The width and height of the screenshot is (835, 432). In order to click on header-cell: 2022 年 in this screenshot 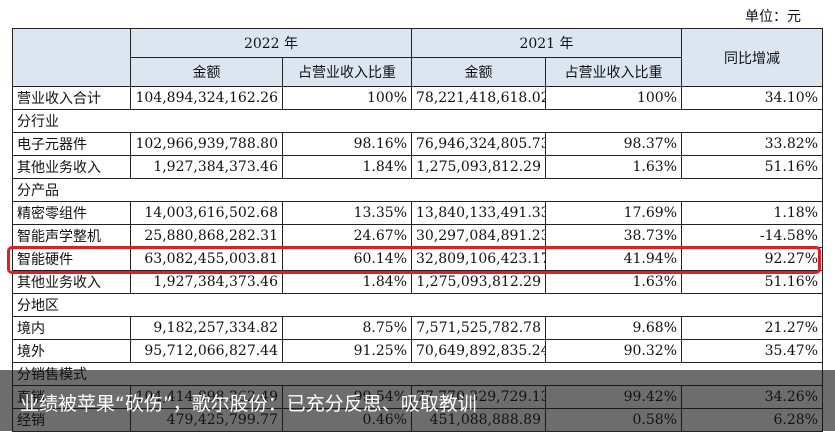, I will do `click(271, 43)`.